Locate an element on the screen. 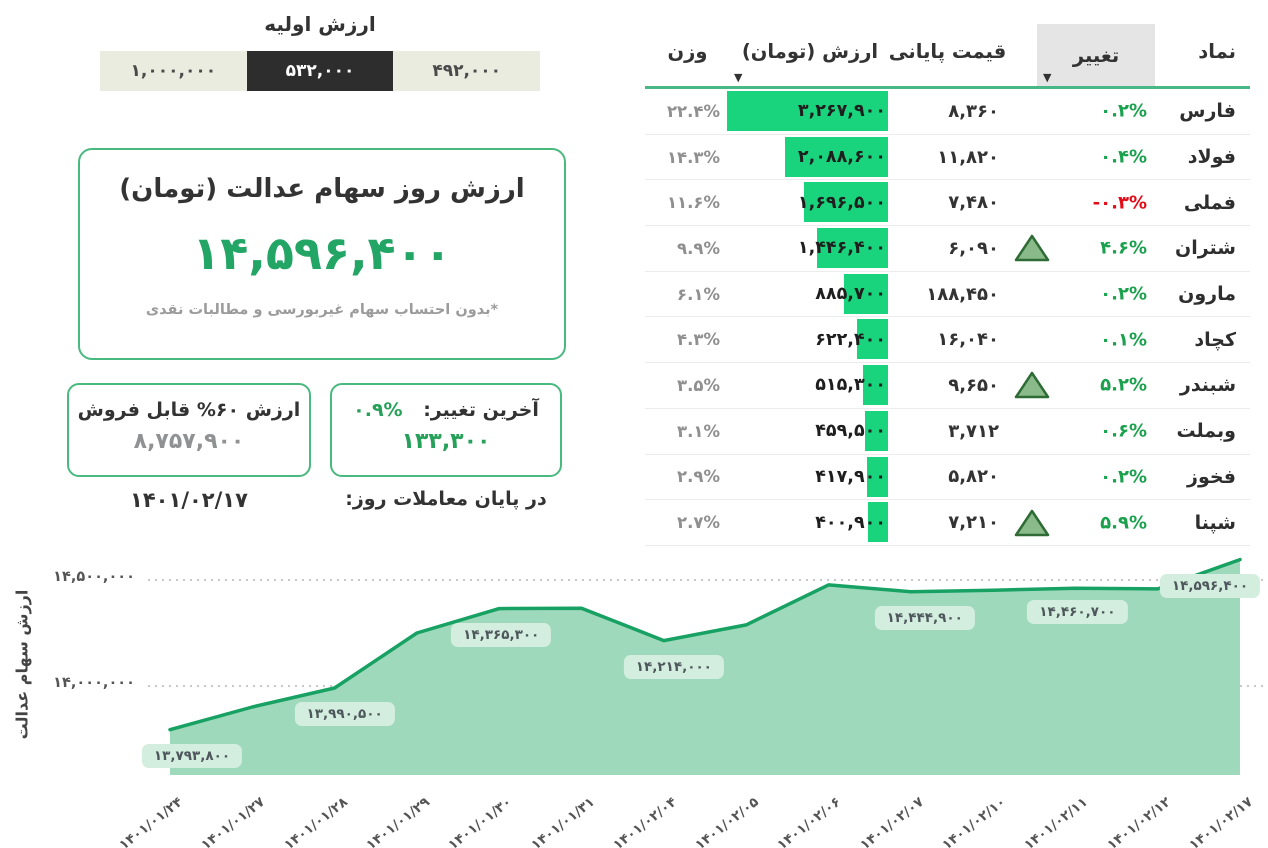 The image size is (1268, 848). stock-symbol: کچاد is located at coordinates (1215, 339).